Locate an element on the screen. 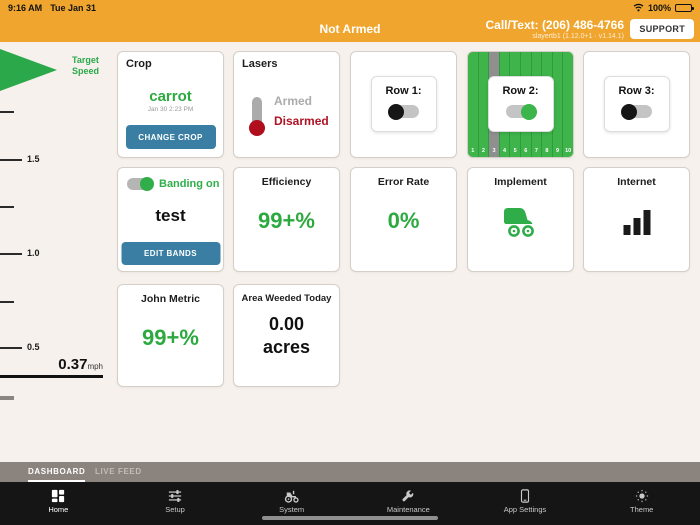 Image resolution: width=700 pixels, height=525 pixels. row1-label: Row 1: is located at coordinates (403, 91).